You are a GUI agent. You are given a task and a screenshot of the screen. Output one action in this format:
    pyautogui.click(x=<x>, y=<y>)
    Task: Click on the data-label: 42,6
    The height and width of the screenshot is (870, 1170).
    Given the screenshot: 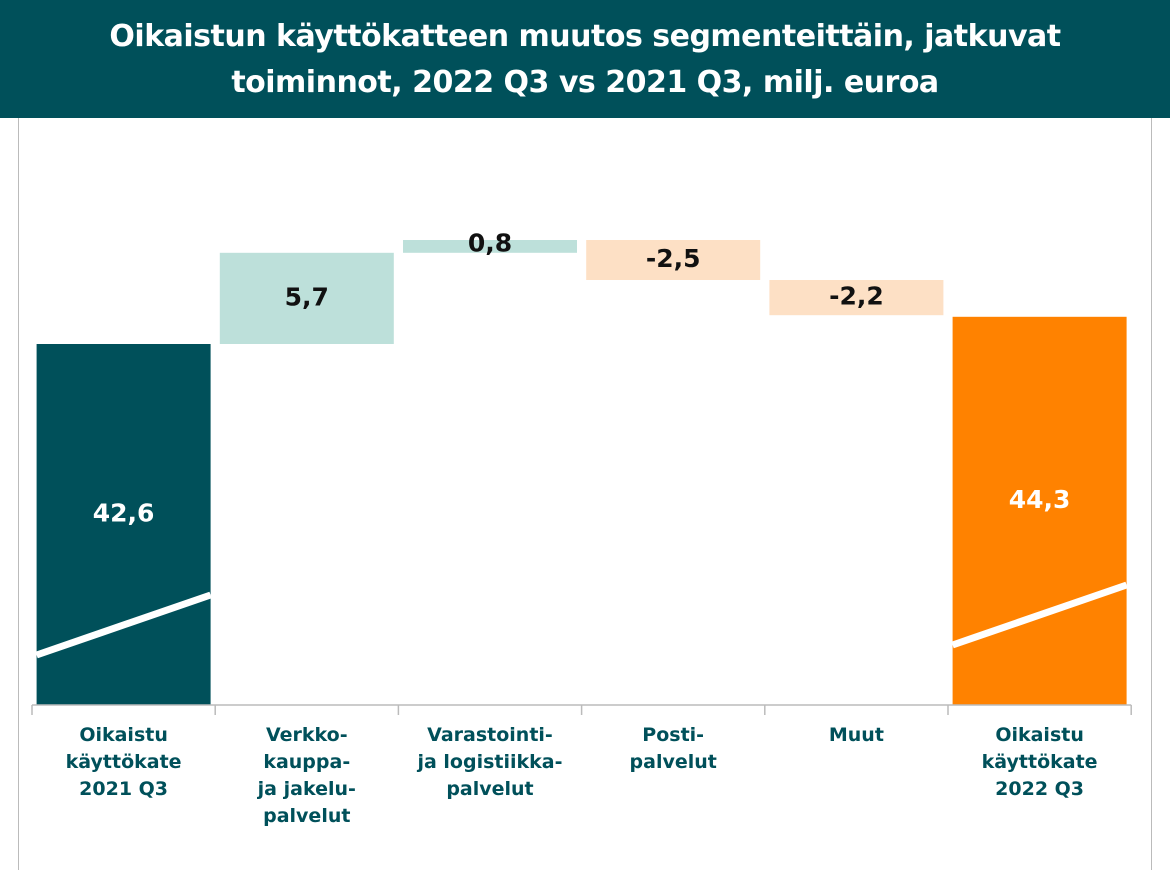 What is the action you would take?
    pyautogui.click(x=124, y=513)
    